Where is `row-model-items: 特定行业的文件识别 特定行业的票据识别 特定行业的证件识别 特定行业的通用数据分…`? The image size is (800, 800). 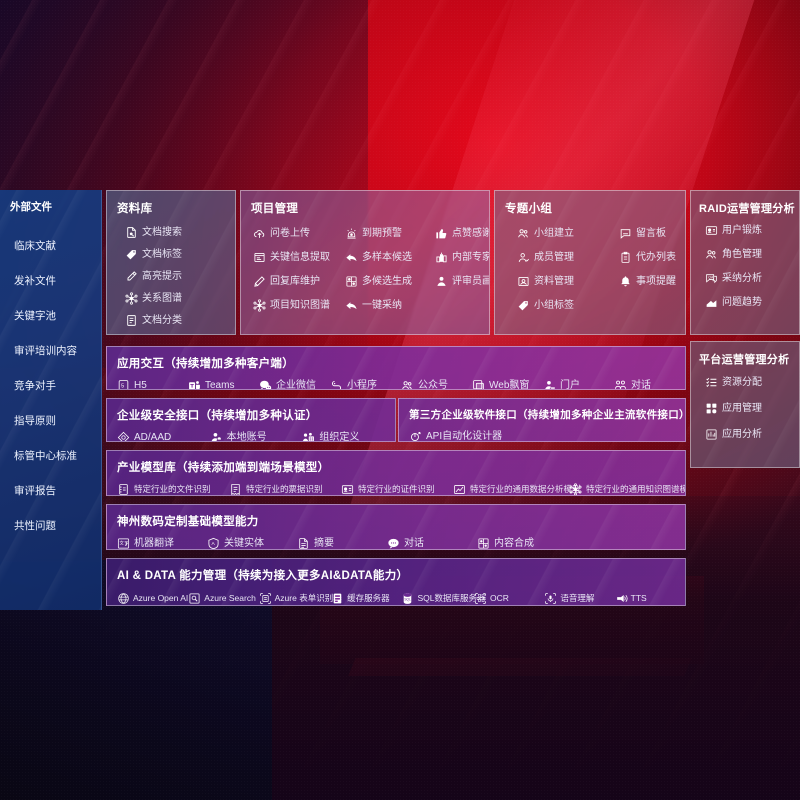
row-model-items: 特定行业的文件识别 特定行业的票据识别 特定行业的证件识别 特定行业的通用数据分… is located at coordinates (396, 485).